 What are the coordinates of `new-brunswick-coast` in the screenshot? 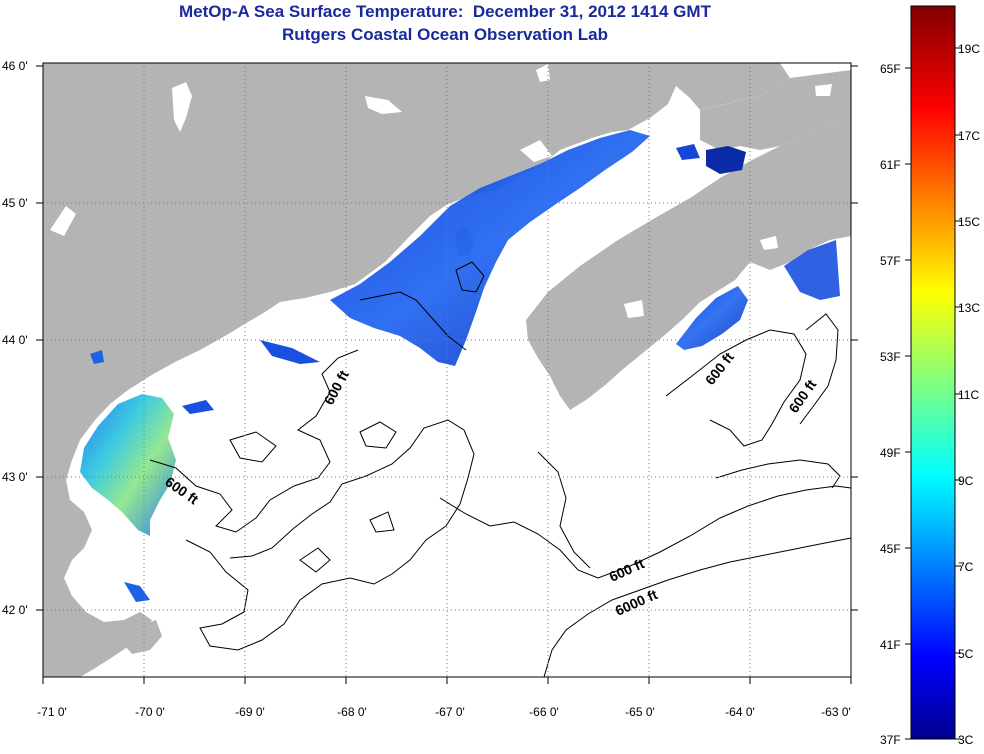 It's located at (775, 110).